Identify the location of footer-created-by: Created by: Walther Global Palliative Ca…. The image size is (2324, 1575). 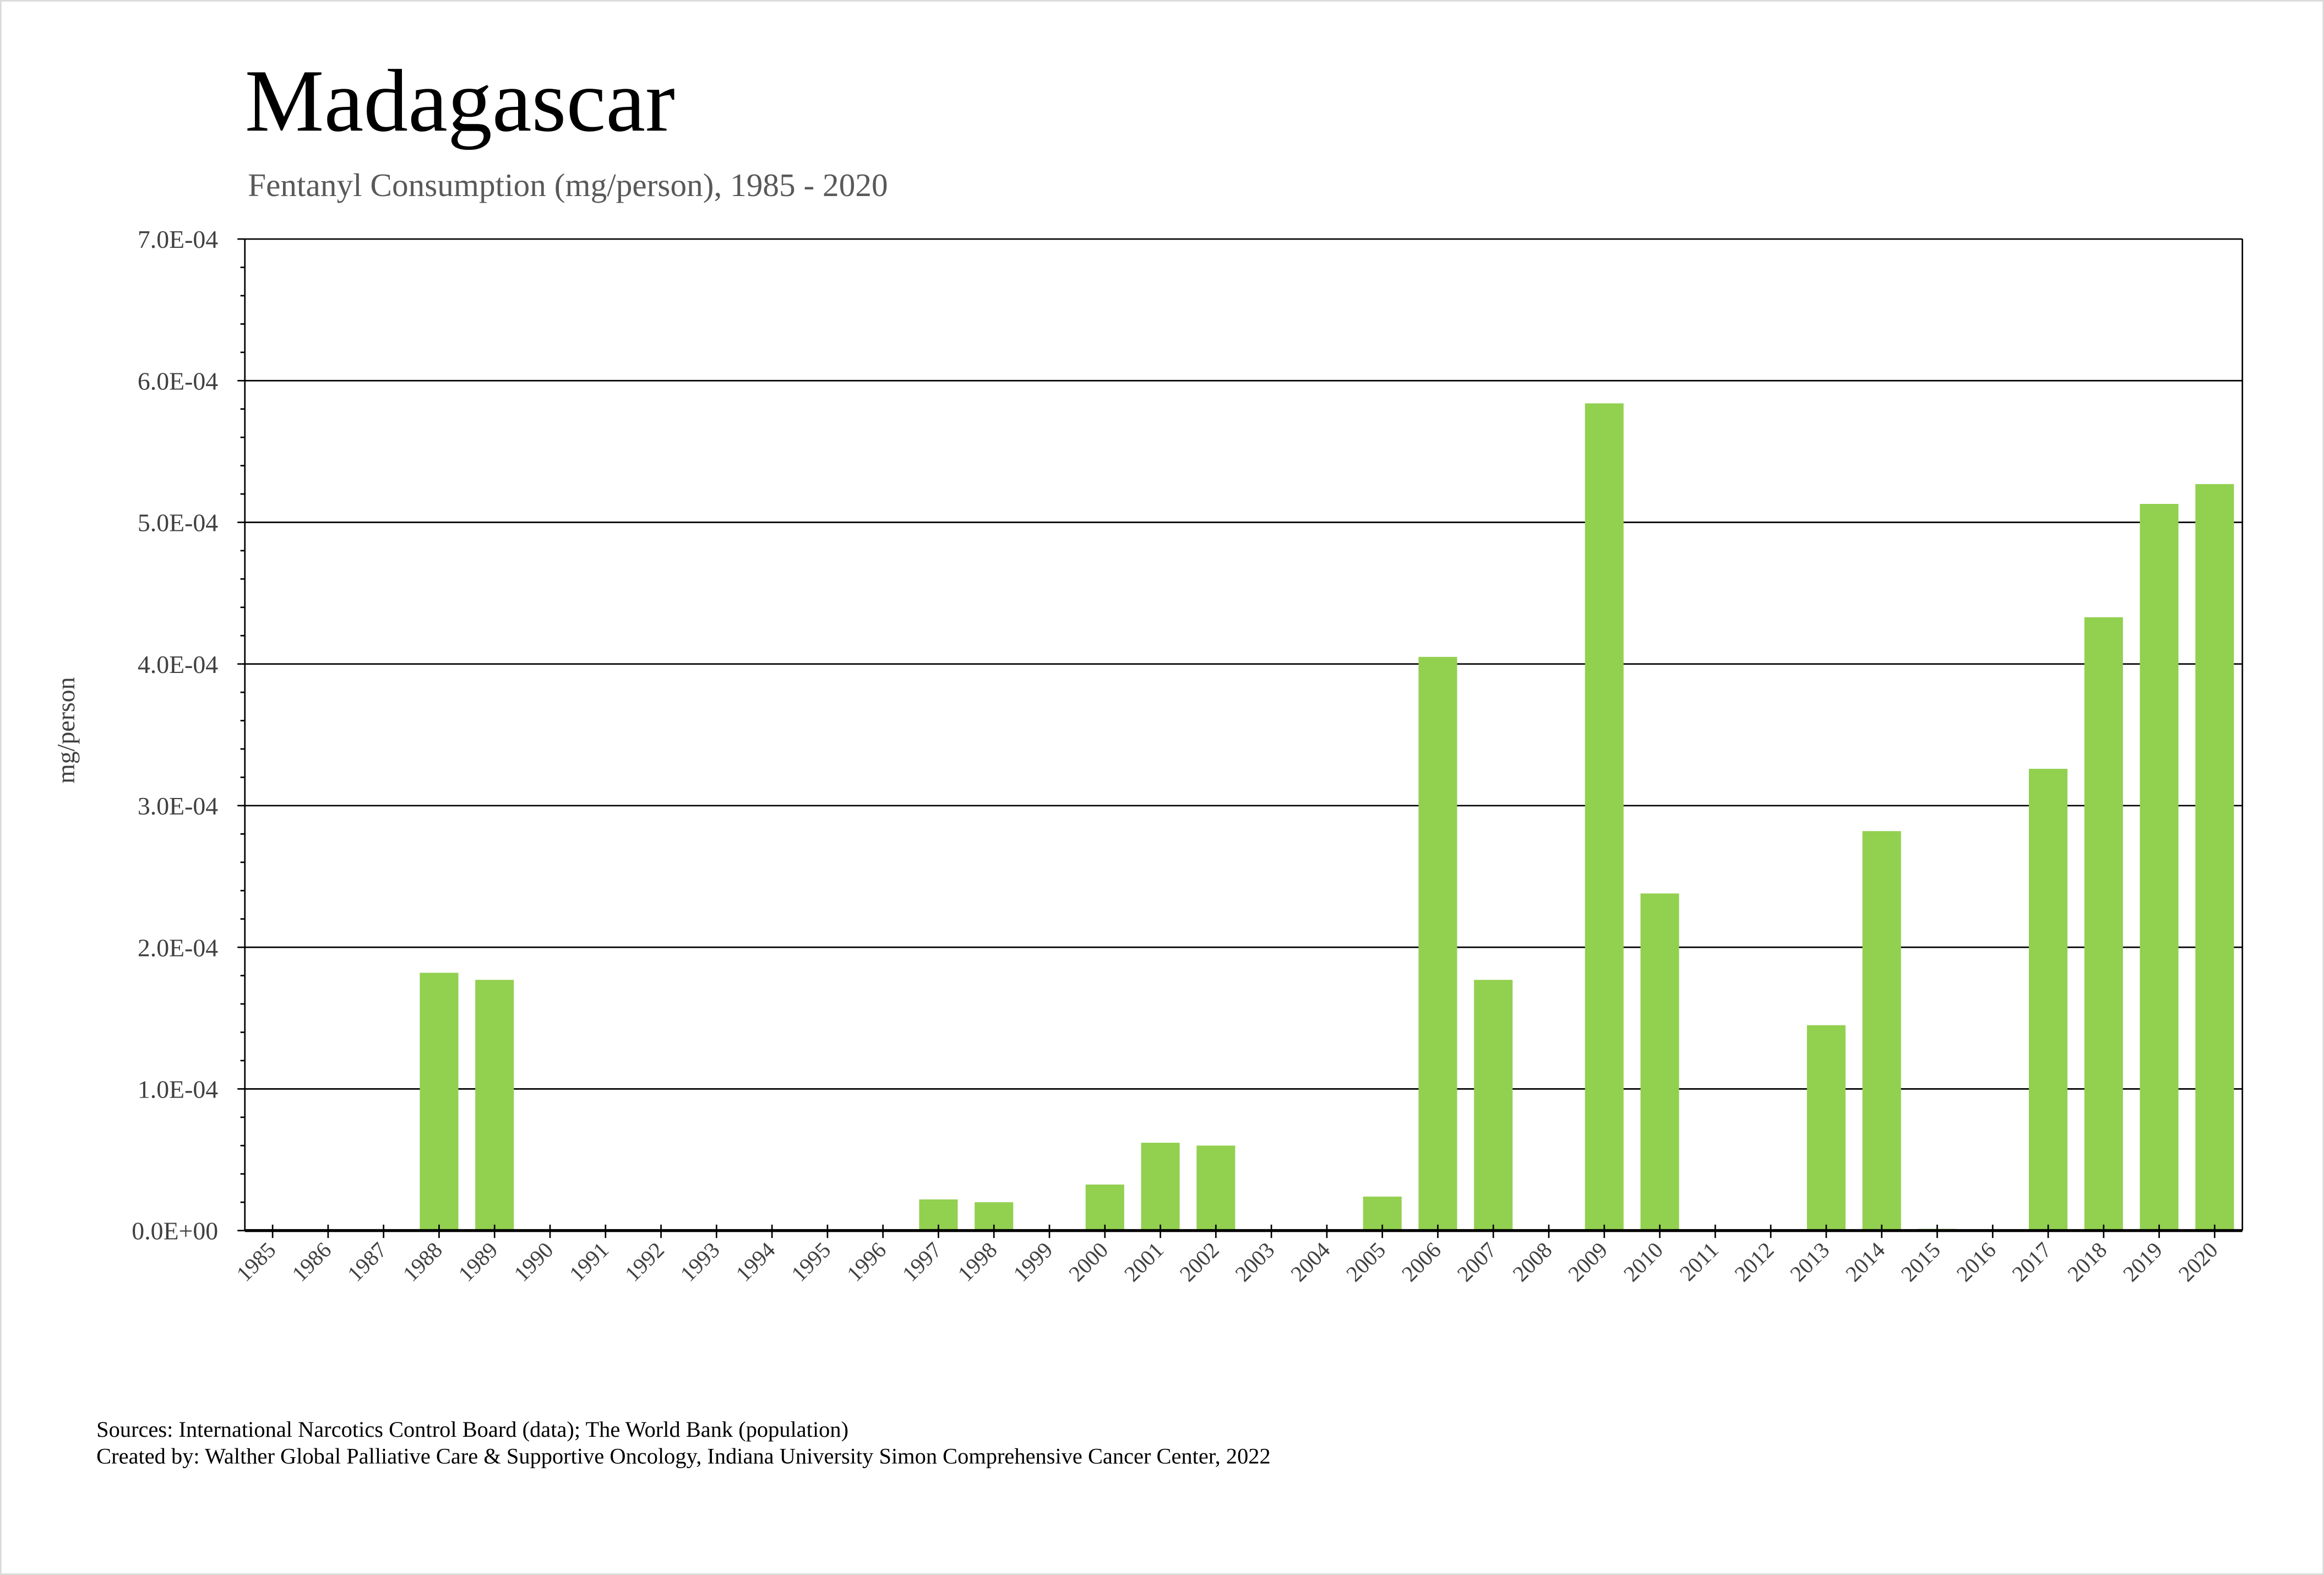
(684, 1456).